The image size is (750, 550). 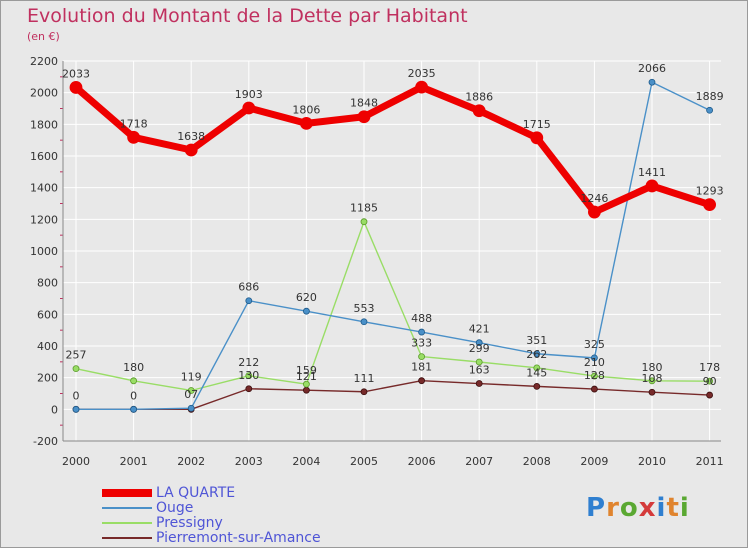 What do you see at coordinates (536, 340) in the screenshot?
I see `data-label-ouge: 351` at bounding box center [536, 340].